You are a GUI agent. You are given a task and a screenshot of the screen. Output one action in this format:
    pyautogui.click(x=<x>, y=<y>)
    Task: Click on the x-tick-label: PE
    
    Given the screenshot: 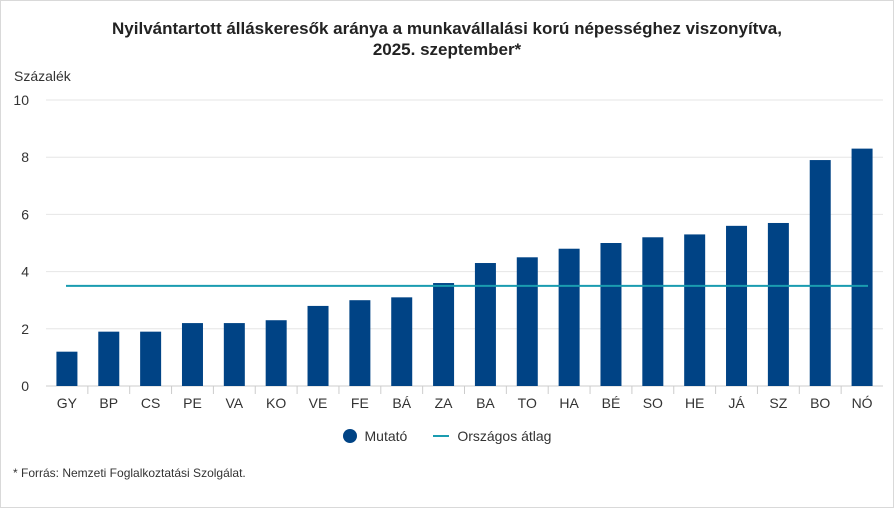 What is the action you would take?
    pyautogui.click(x=192, y=403)
    